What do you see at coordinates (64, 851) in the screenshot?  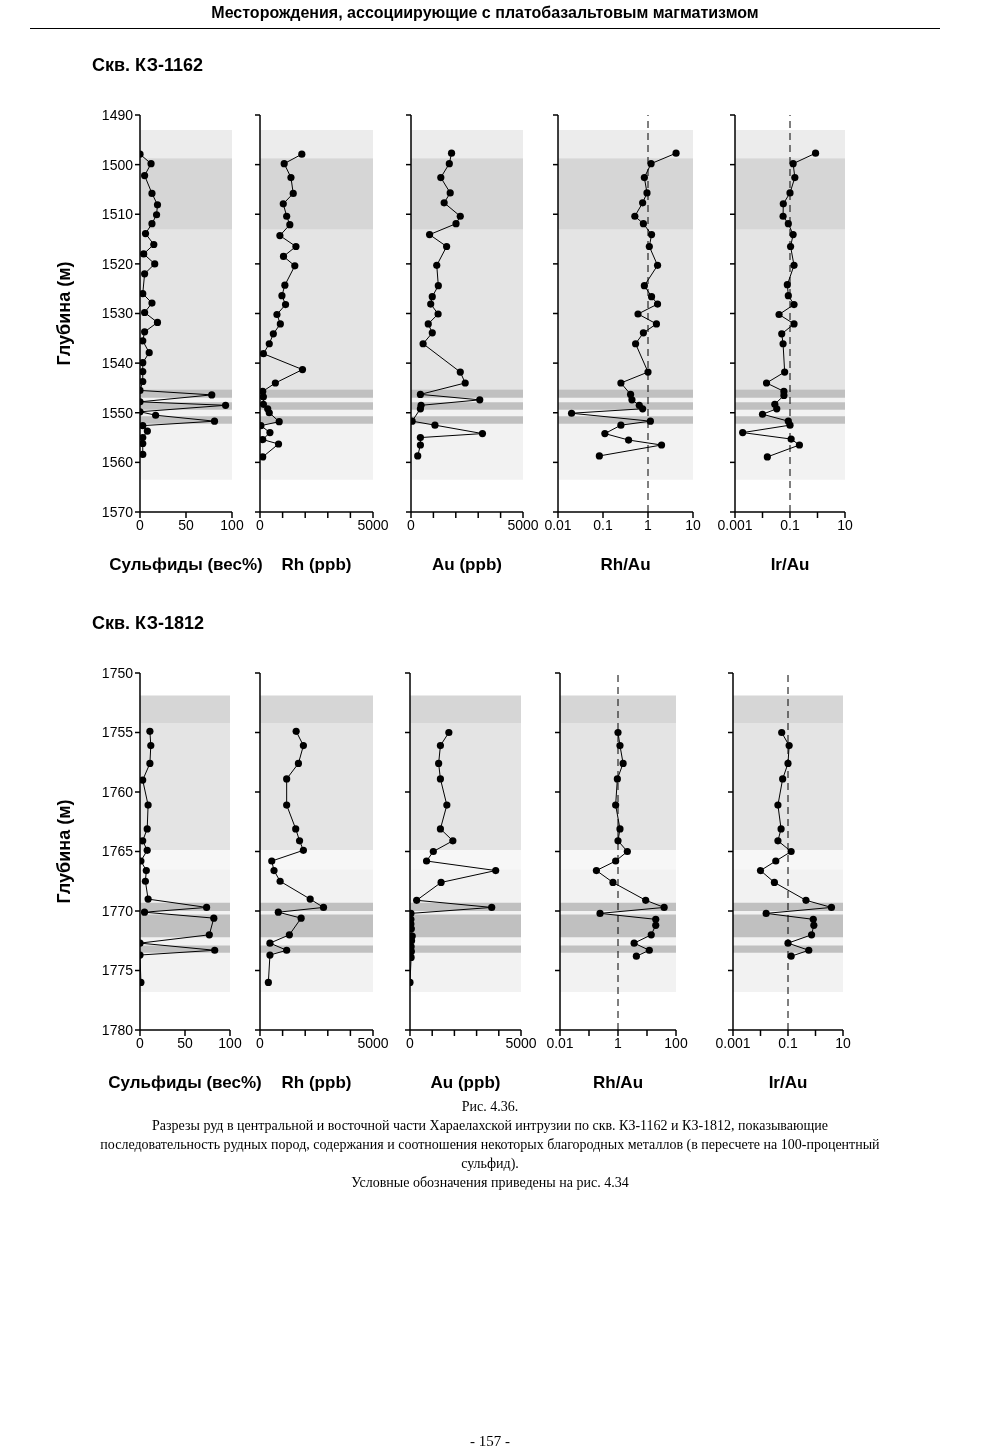 I see `y-axis-title: Глубина (м)` at bounding box center [64, 851].